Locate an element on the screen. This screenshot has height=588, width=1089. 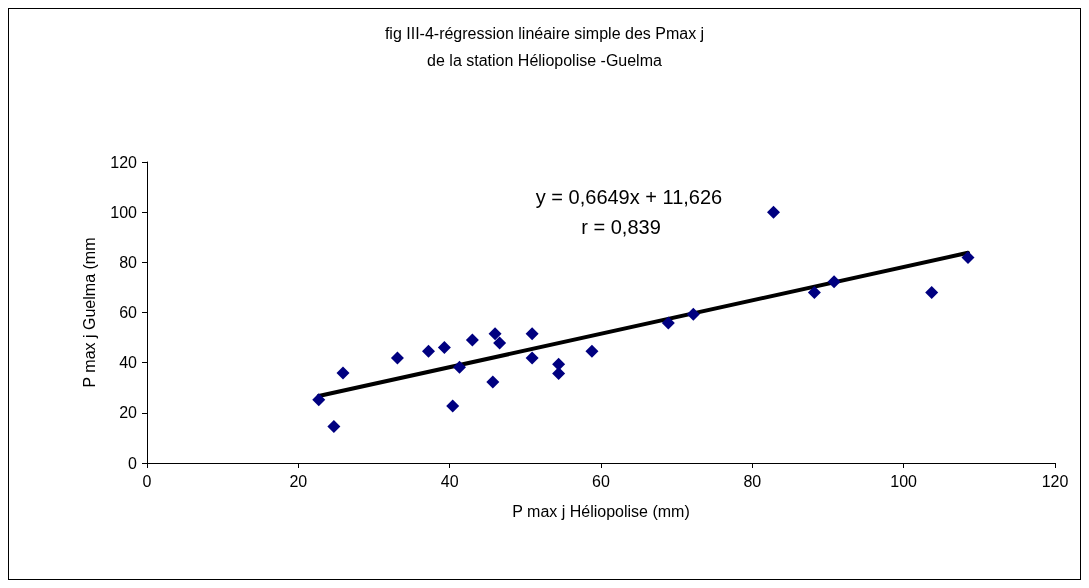
annotation: y = 0,6649x + 11,626 is located at coordinates (629, 197).